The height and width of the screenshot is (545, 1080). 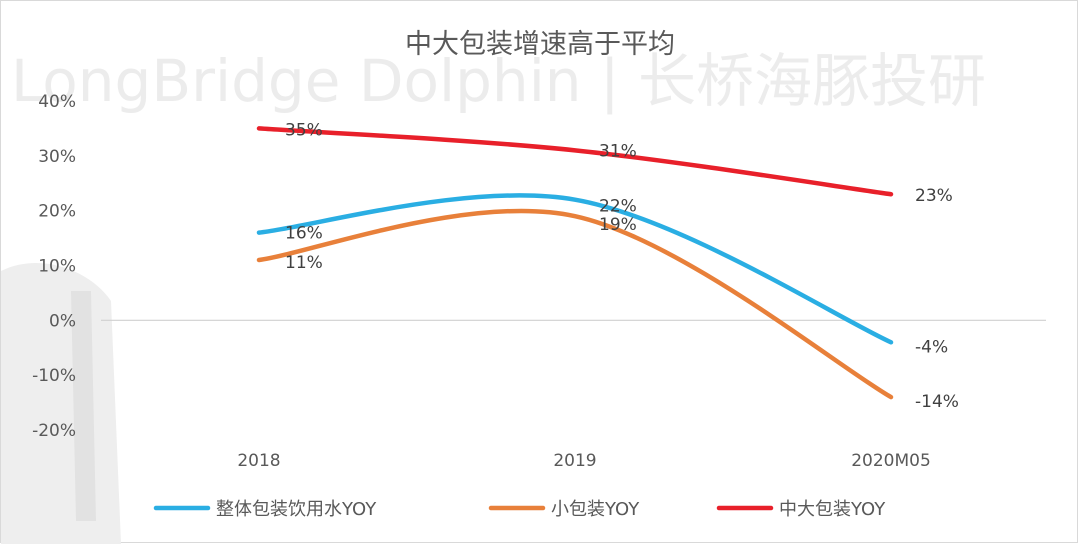 I want to click on y-tick-label: 0%, so click(x=62, y=321).